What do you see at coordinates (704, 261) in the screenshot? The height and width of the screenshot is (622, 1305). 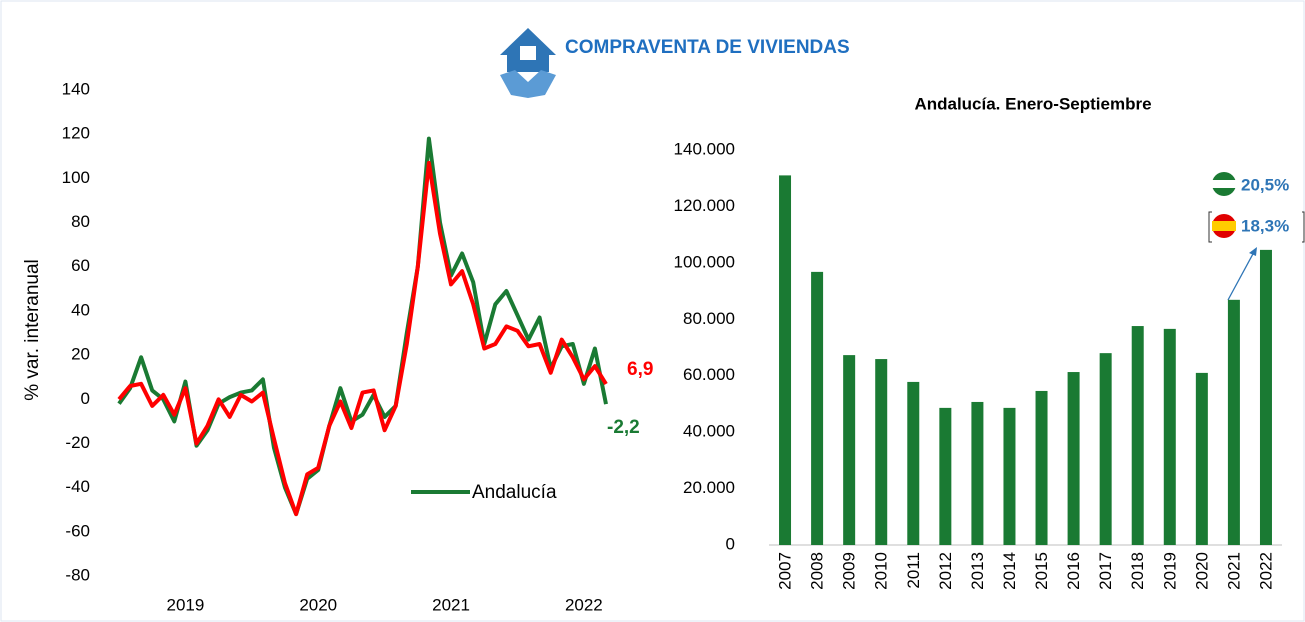 I see `y-tick-label: 100.000` at bounding box center [704, 261].